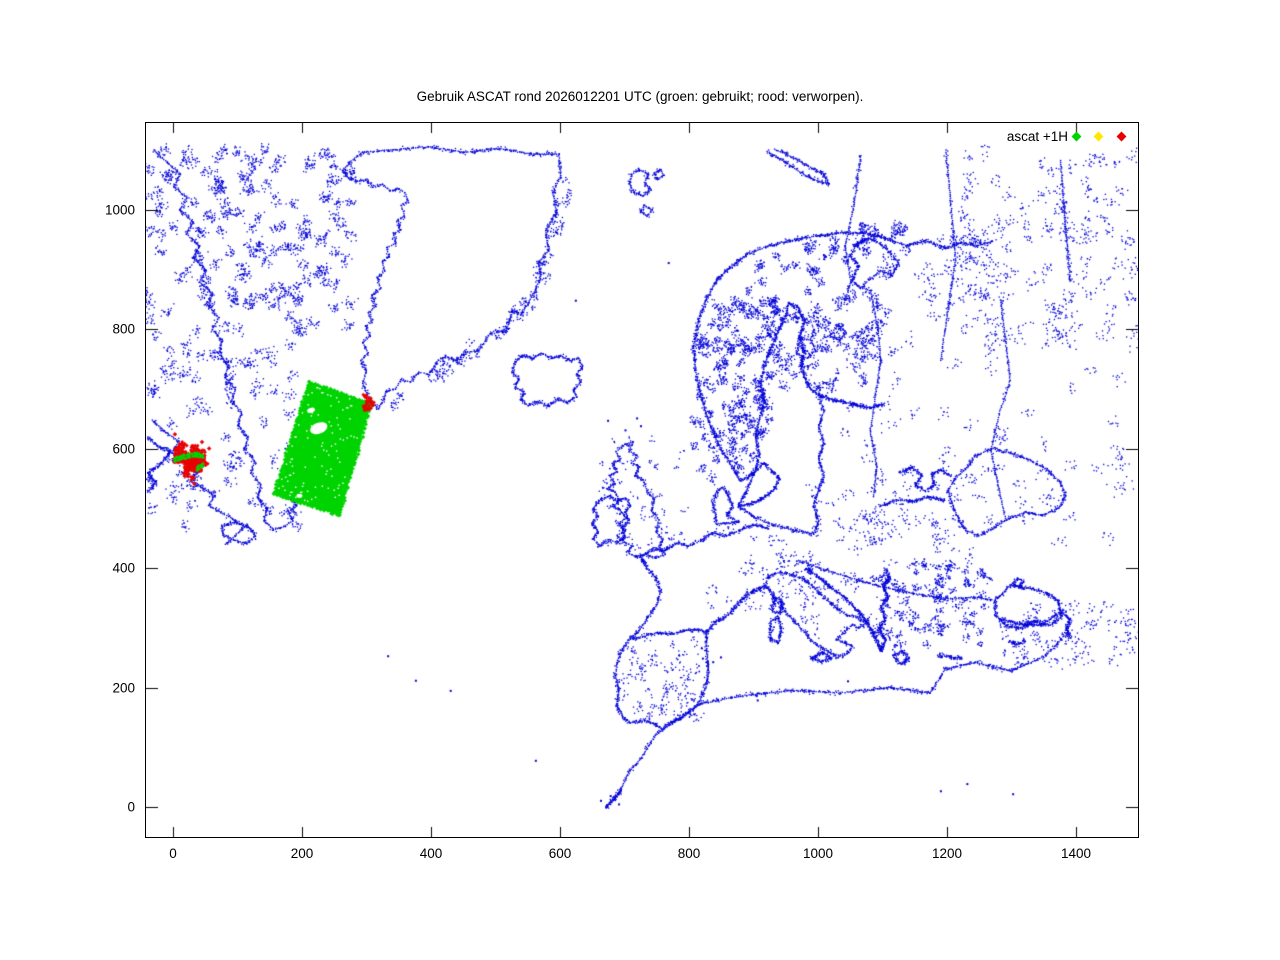 This screenshot has height=960, width=1280. What do you see at coordinates (123, 448) in the screenshot?
I see `y-tick-label: 600` at bounding box center [123, 448].